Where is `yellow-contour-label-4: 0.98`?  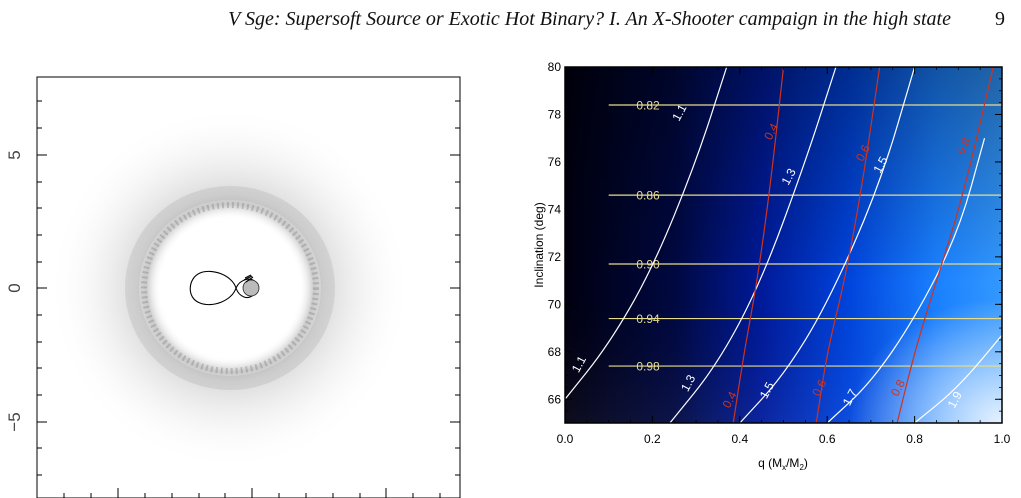
yellow-contour-label-4: 0.98 is located at coordinates (648, 367).